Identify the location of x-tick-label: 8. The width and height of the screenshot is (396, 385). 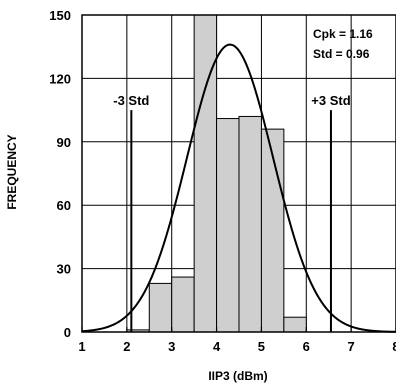
(394, 346).